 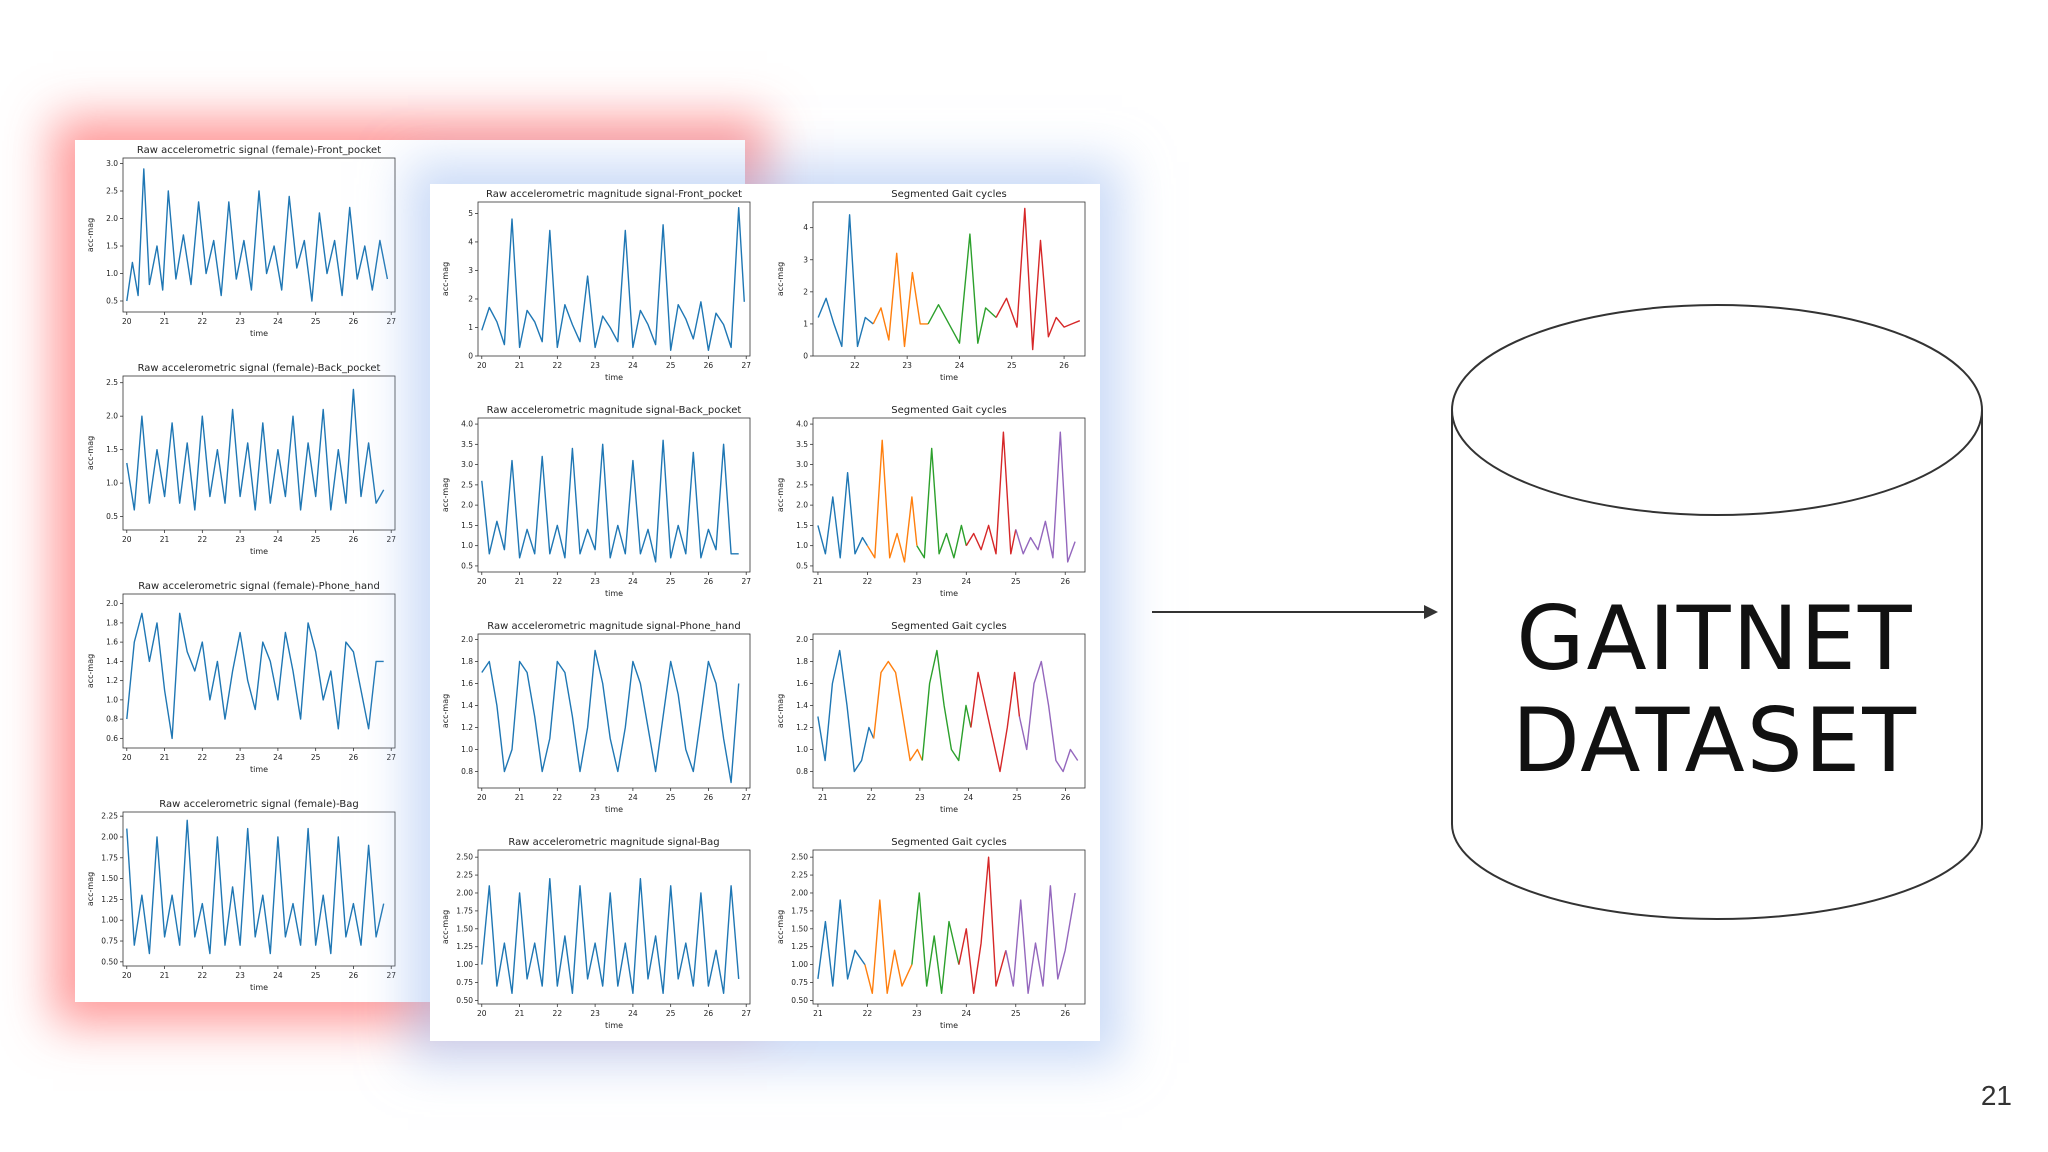 I want to click on dataset-label-line2: DATASET, so click(x=1715, y=740).